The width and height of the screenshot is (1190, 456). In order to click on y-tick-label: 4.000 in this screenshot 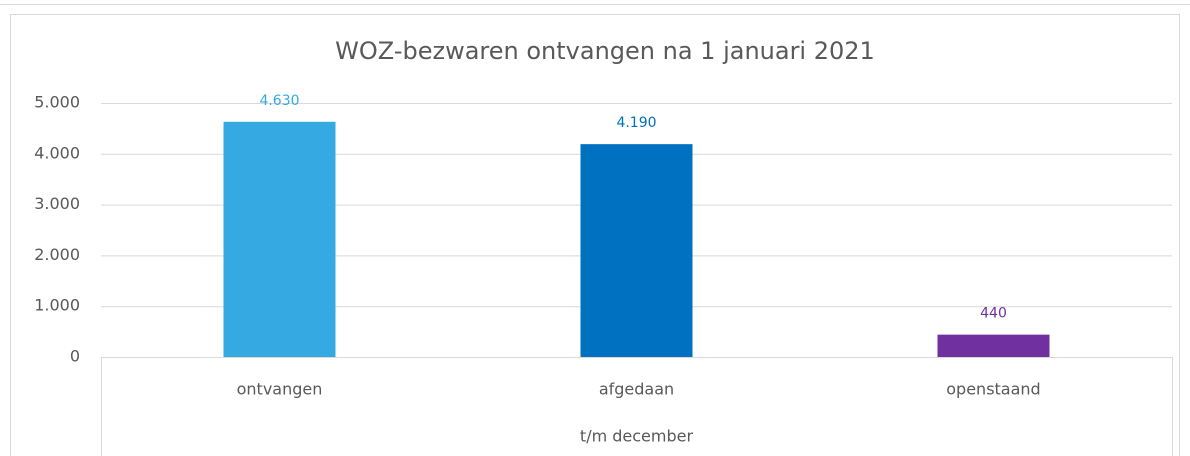, I will do `click(57, 152)`.